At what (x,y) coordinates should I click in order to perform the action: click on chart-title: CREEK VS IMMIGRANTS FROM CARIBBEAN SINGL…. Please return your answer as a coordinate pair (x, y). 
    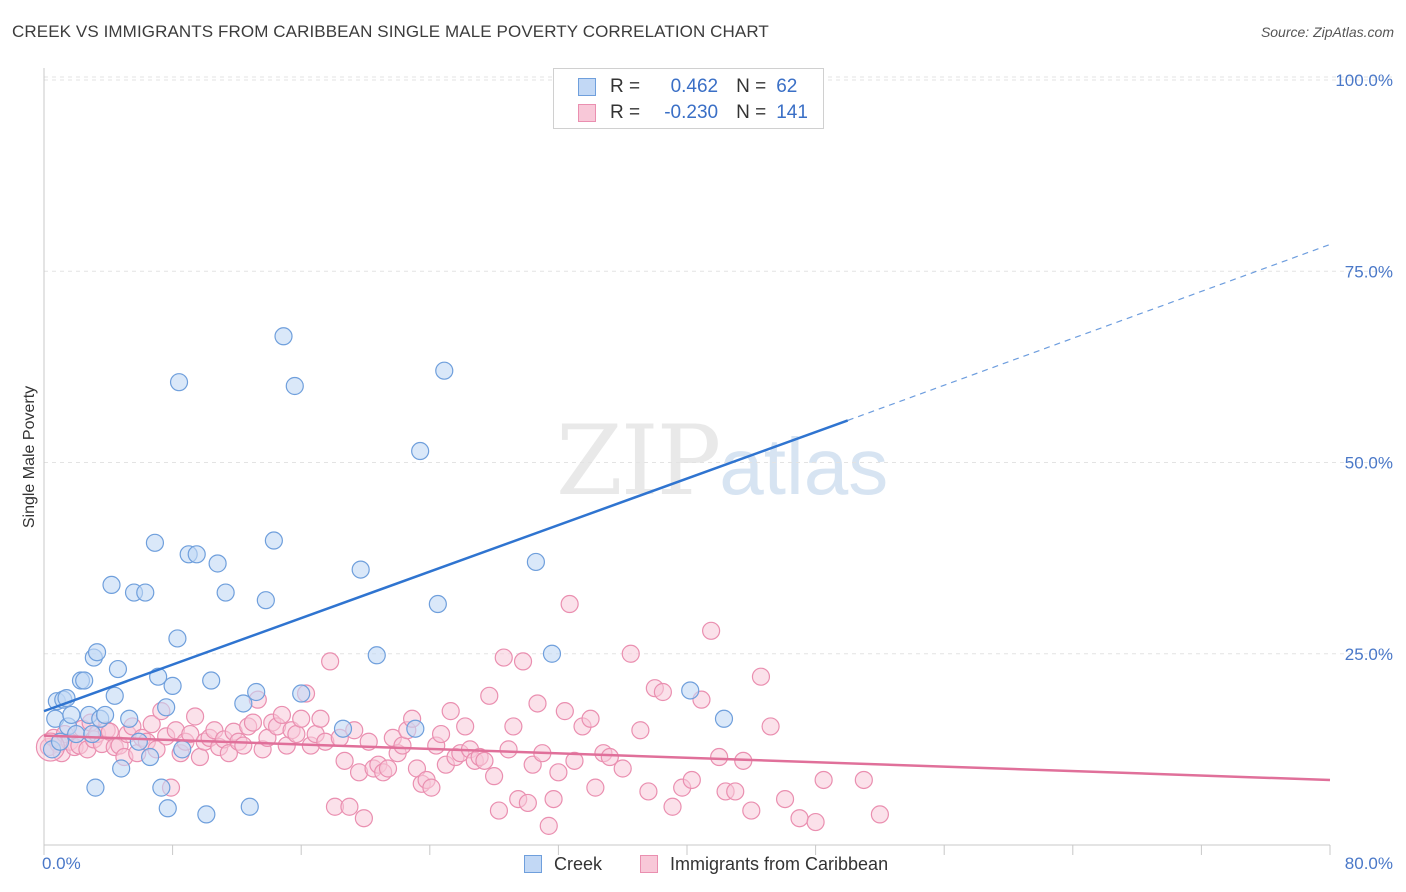
    Looking at the image, I should click on (390, 31).